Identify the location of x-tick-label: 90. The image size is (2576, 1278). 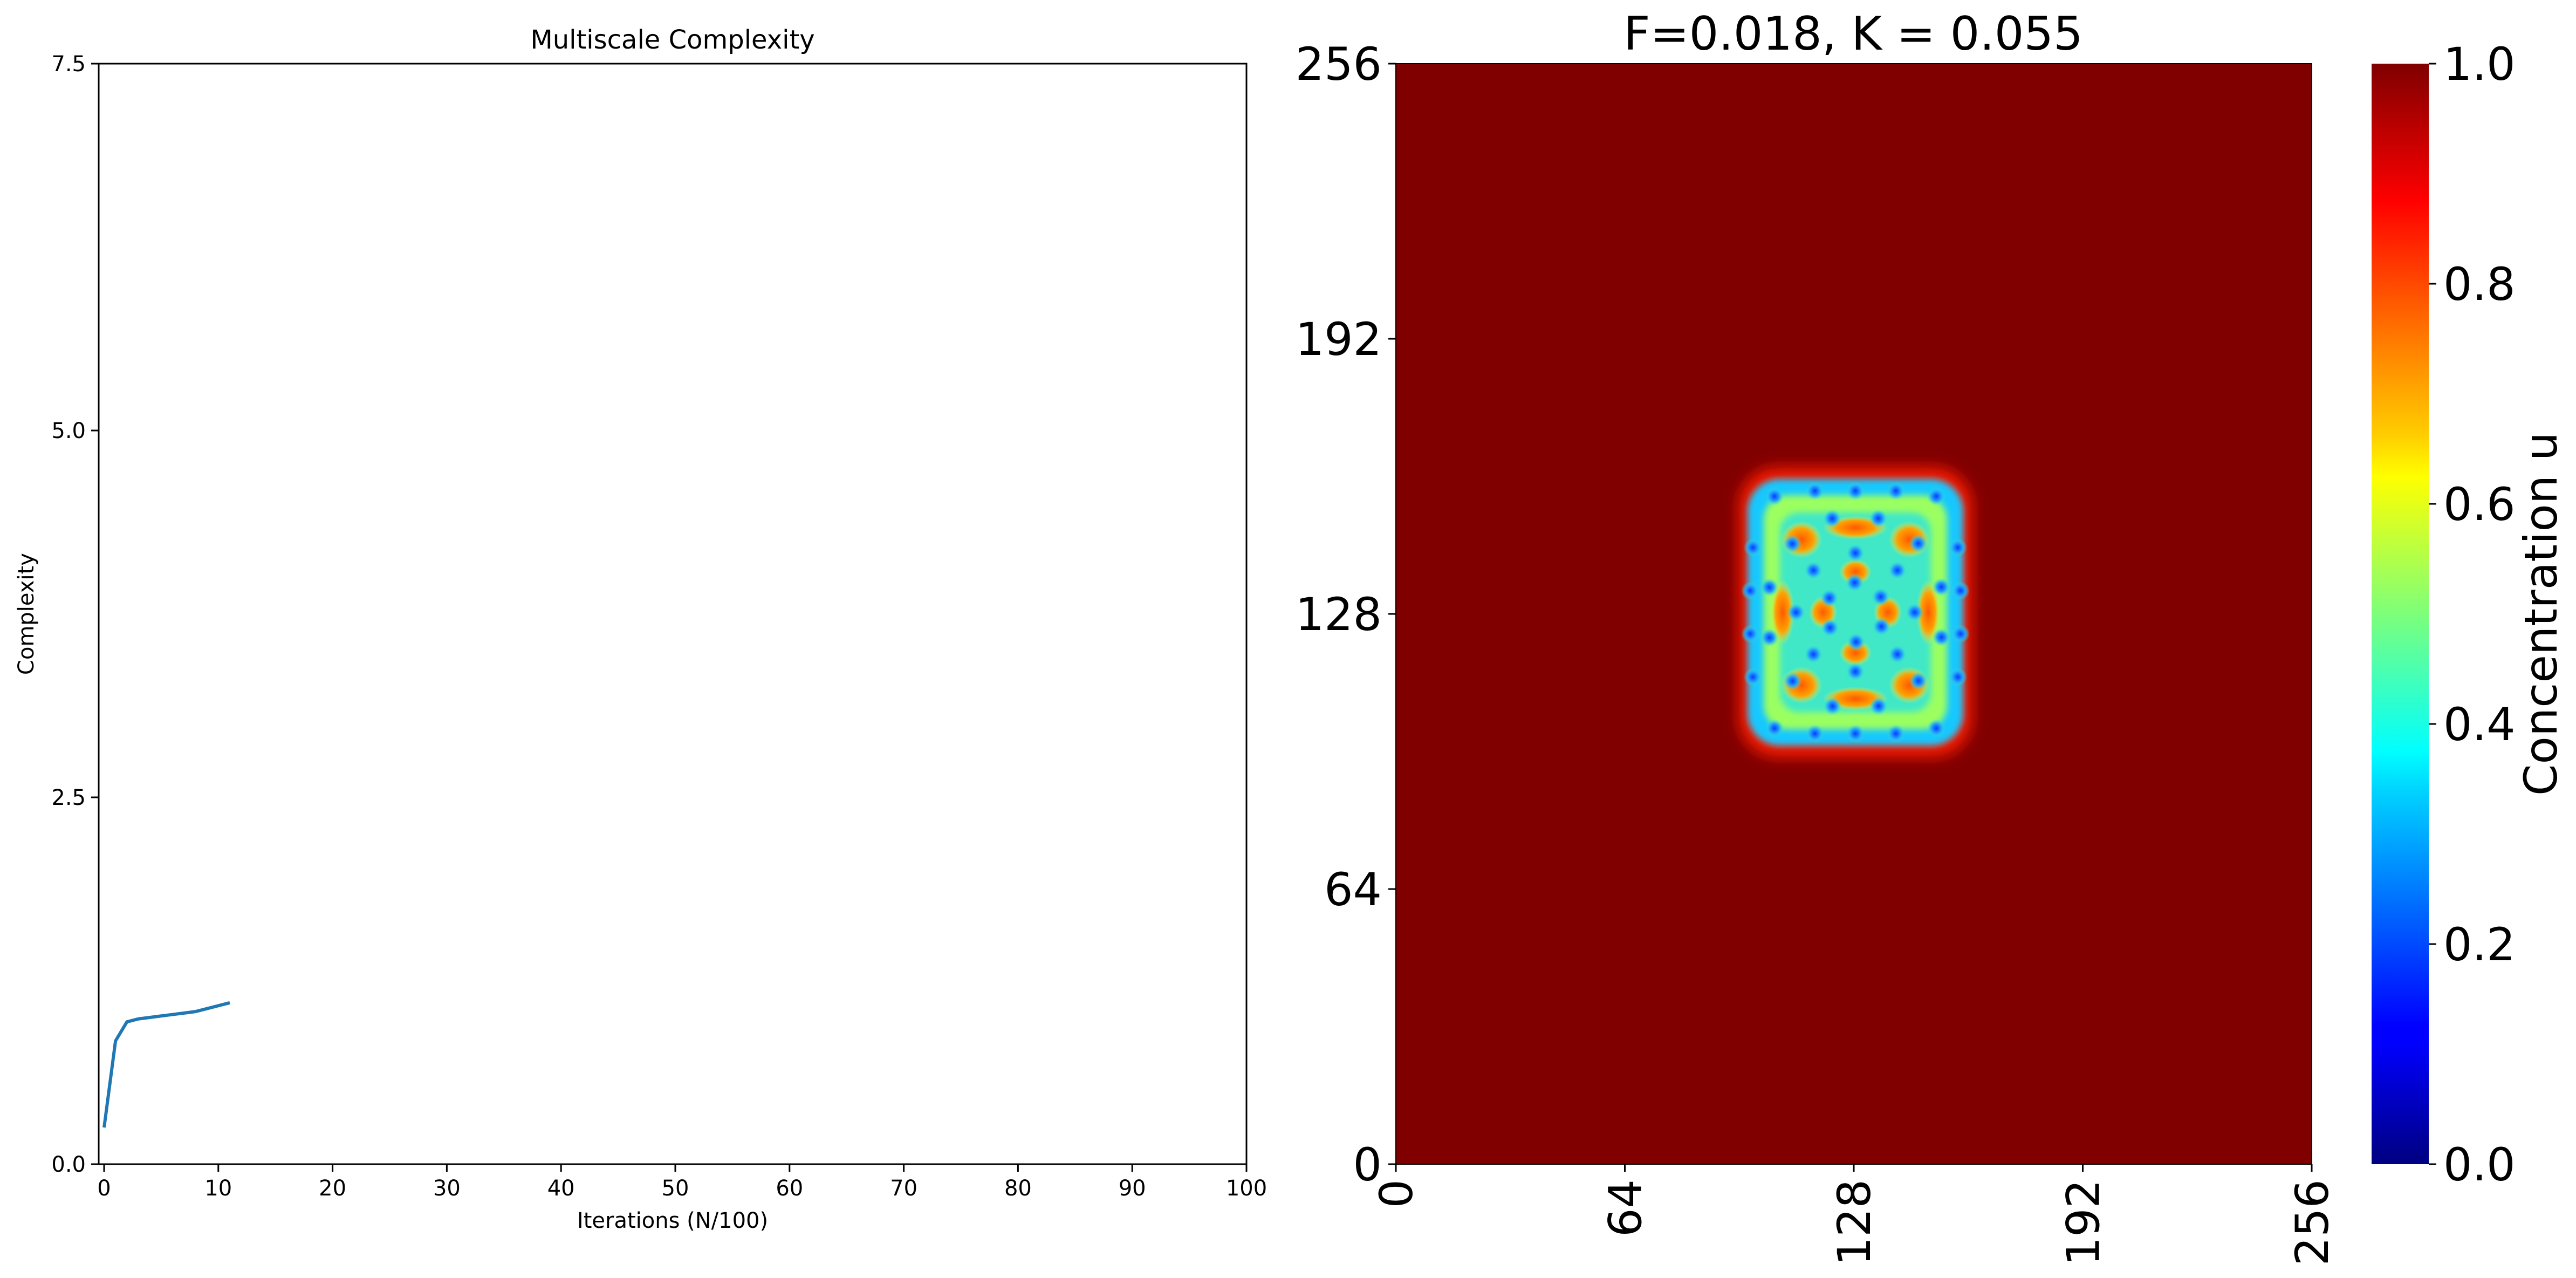
(1132, 1188).